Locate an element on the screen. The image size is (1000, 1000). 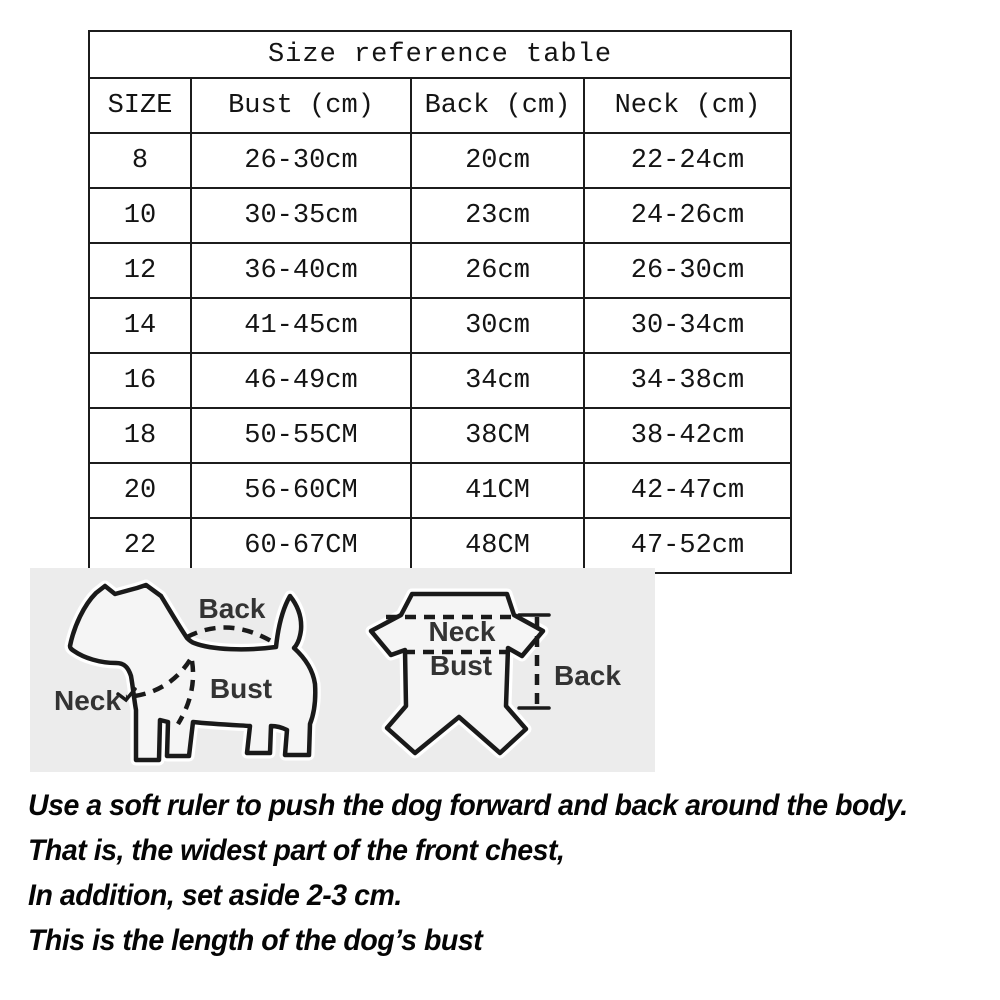
table-title-row: Size reference table is located at coordinates (440, 54).